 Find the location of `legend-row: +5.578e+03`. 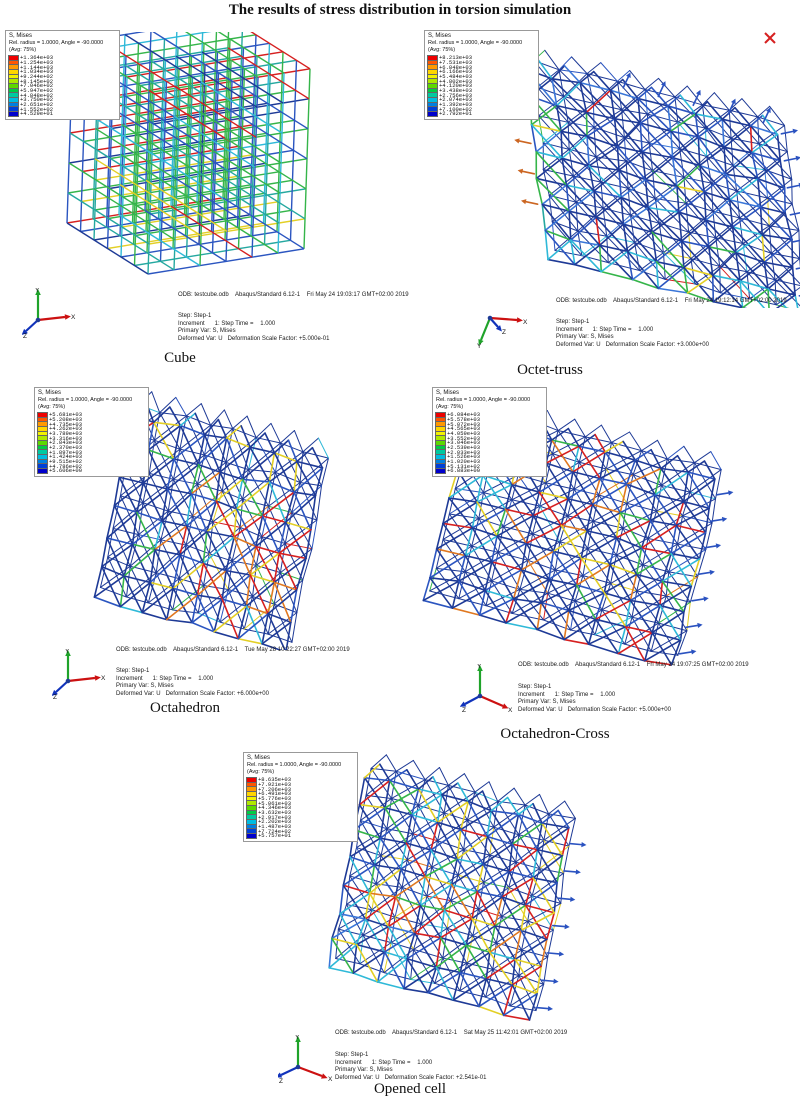

legend-row: +5.578e+03 is located at coordinates (489, 419).